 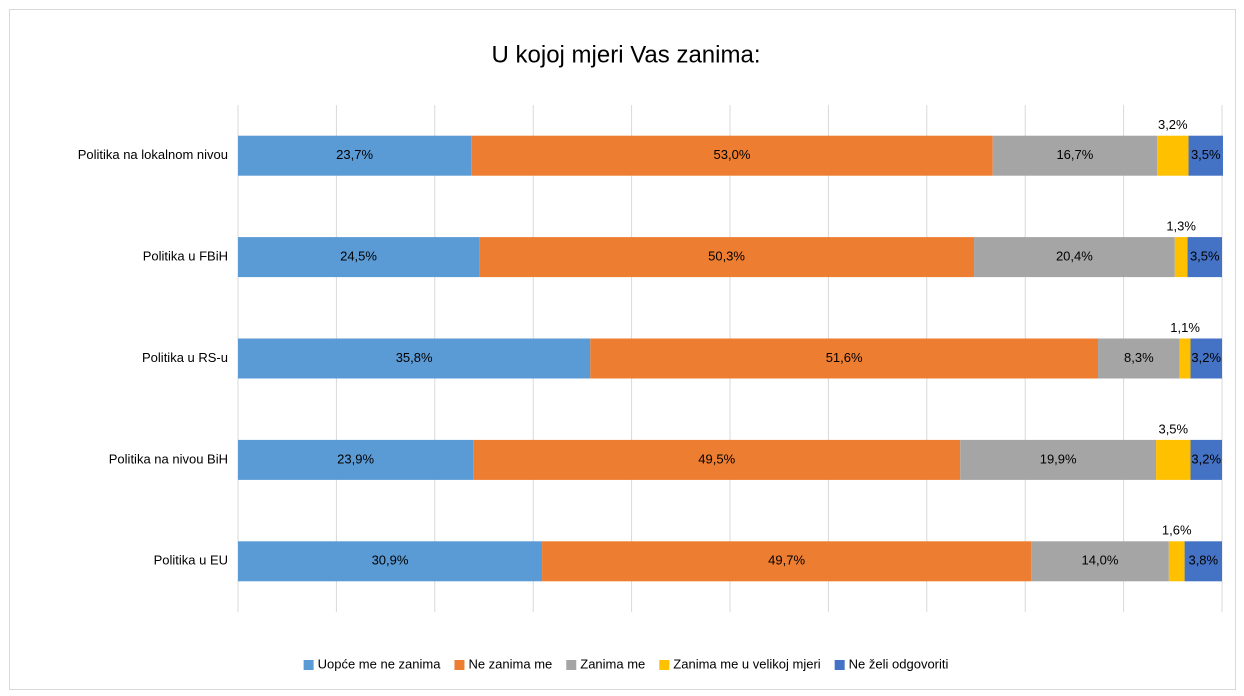 I want to click on data-label: 24,5%, so click(x=358, y=256).